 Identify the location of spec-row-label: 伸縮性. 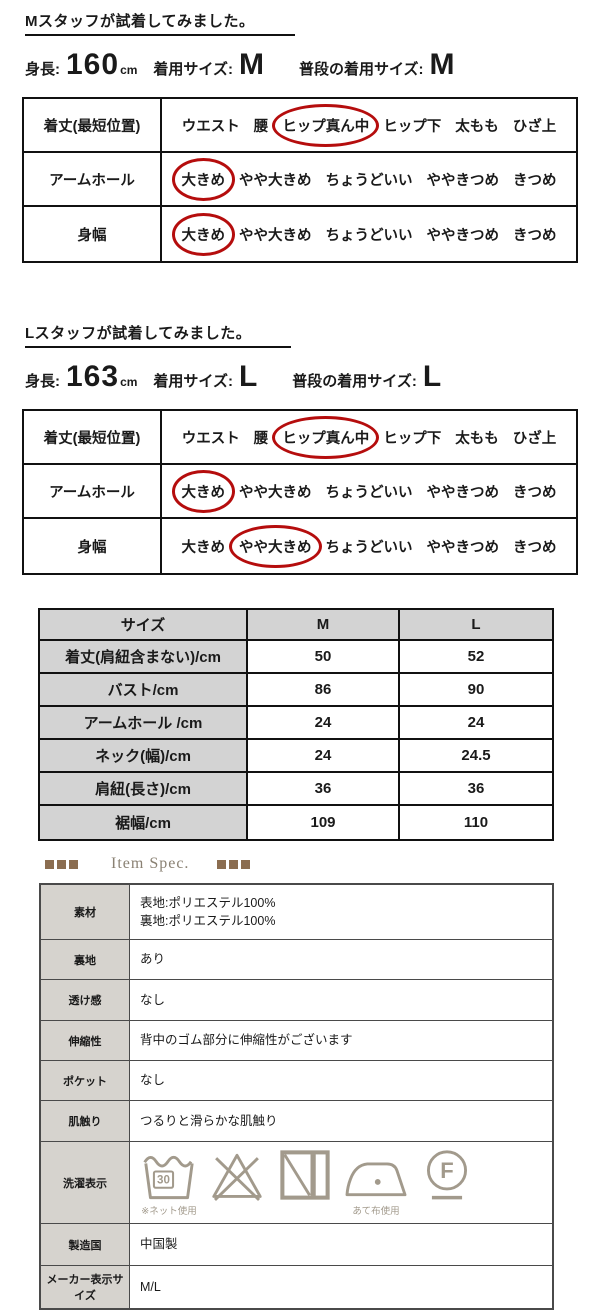
(85, 1040).